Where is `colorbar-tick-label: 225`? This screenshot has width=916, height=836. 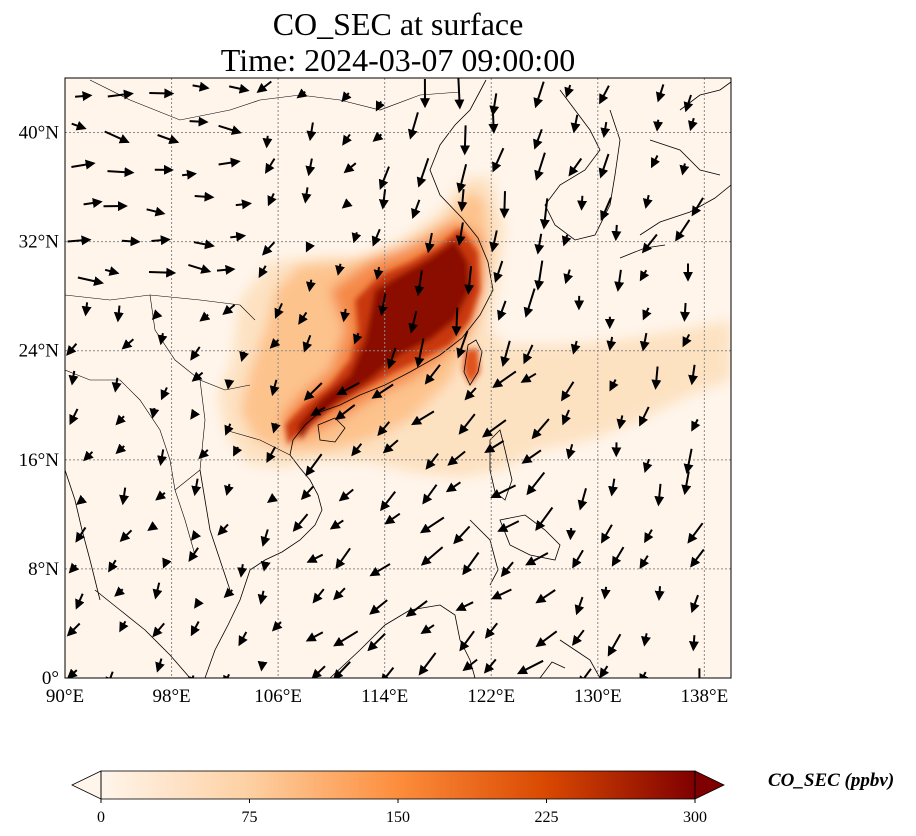 colorbar-tick-label: 225 is located at coordinates (547, 817).